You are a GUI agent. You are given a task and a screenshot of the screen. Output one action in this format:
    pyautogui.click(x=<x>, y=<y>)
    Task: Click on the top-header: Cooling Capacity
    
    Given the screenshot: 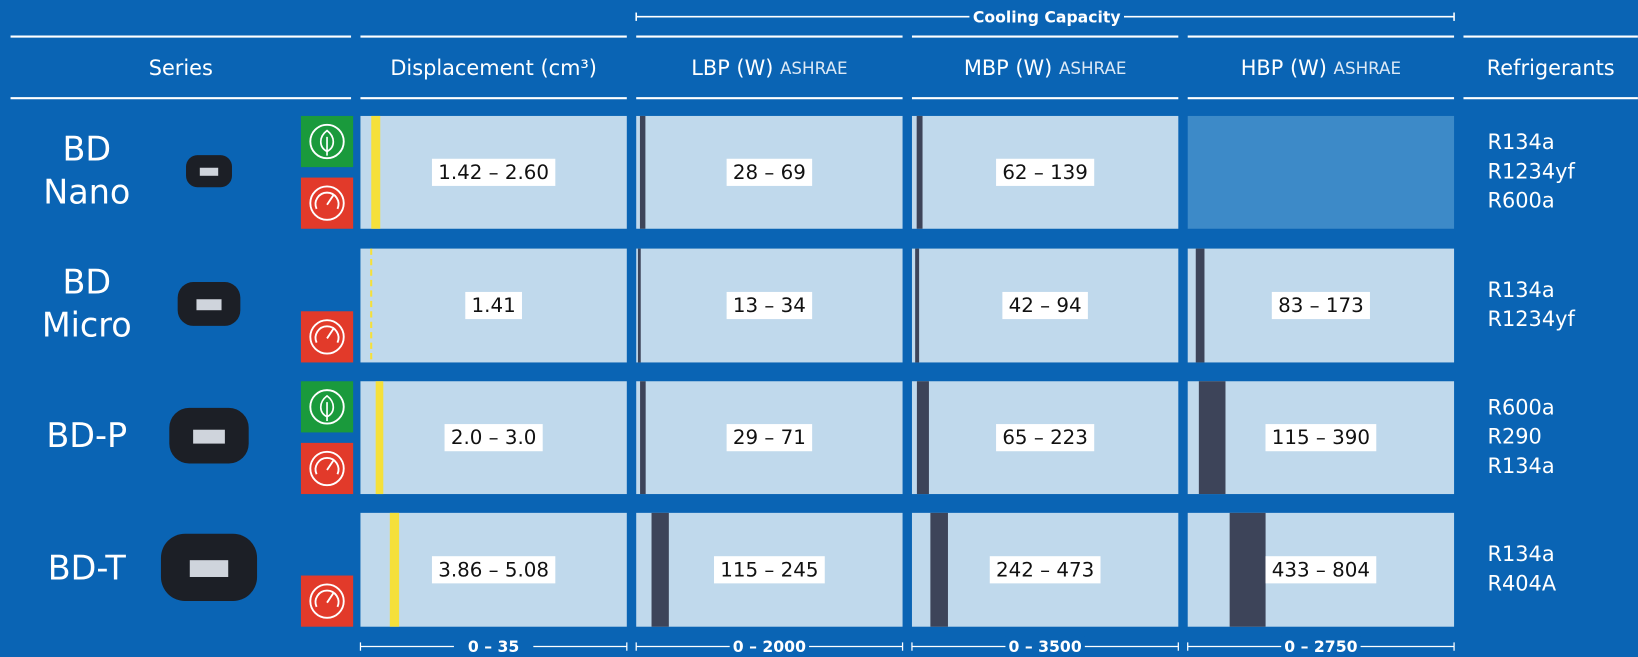 What is the action you would take?
    pyautogui.click(x=1047, y=16)
    